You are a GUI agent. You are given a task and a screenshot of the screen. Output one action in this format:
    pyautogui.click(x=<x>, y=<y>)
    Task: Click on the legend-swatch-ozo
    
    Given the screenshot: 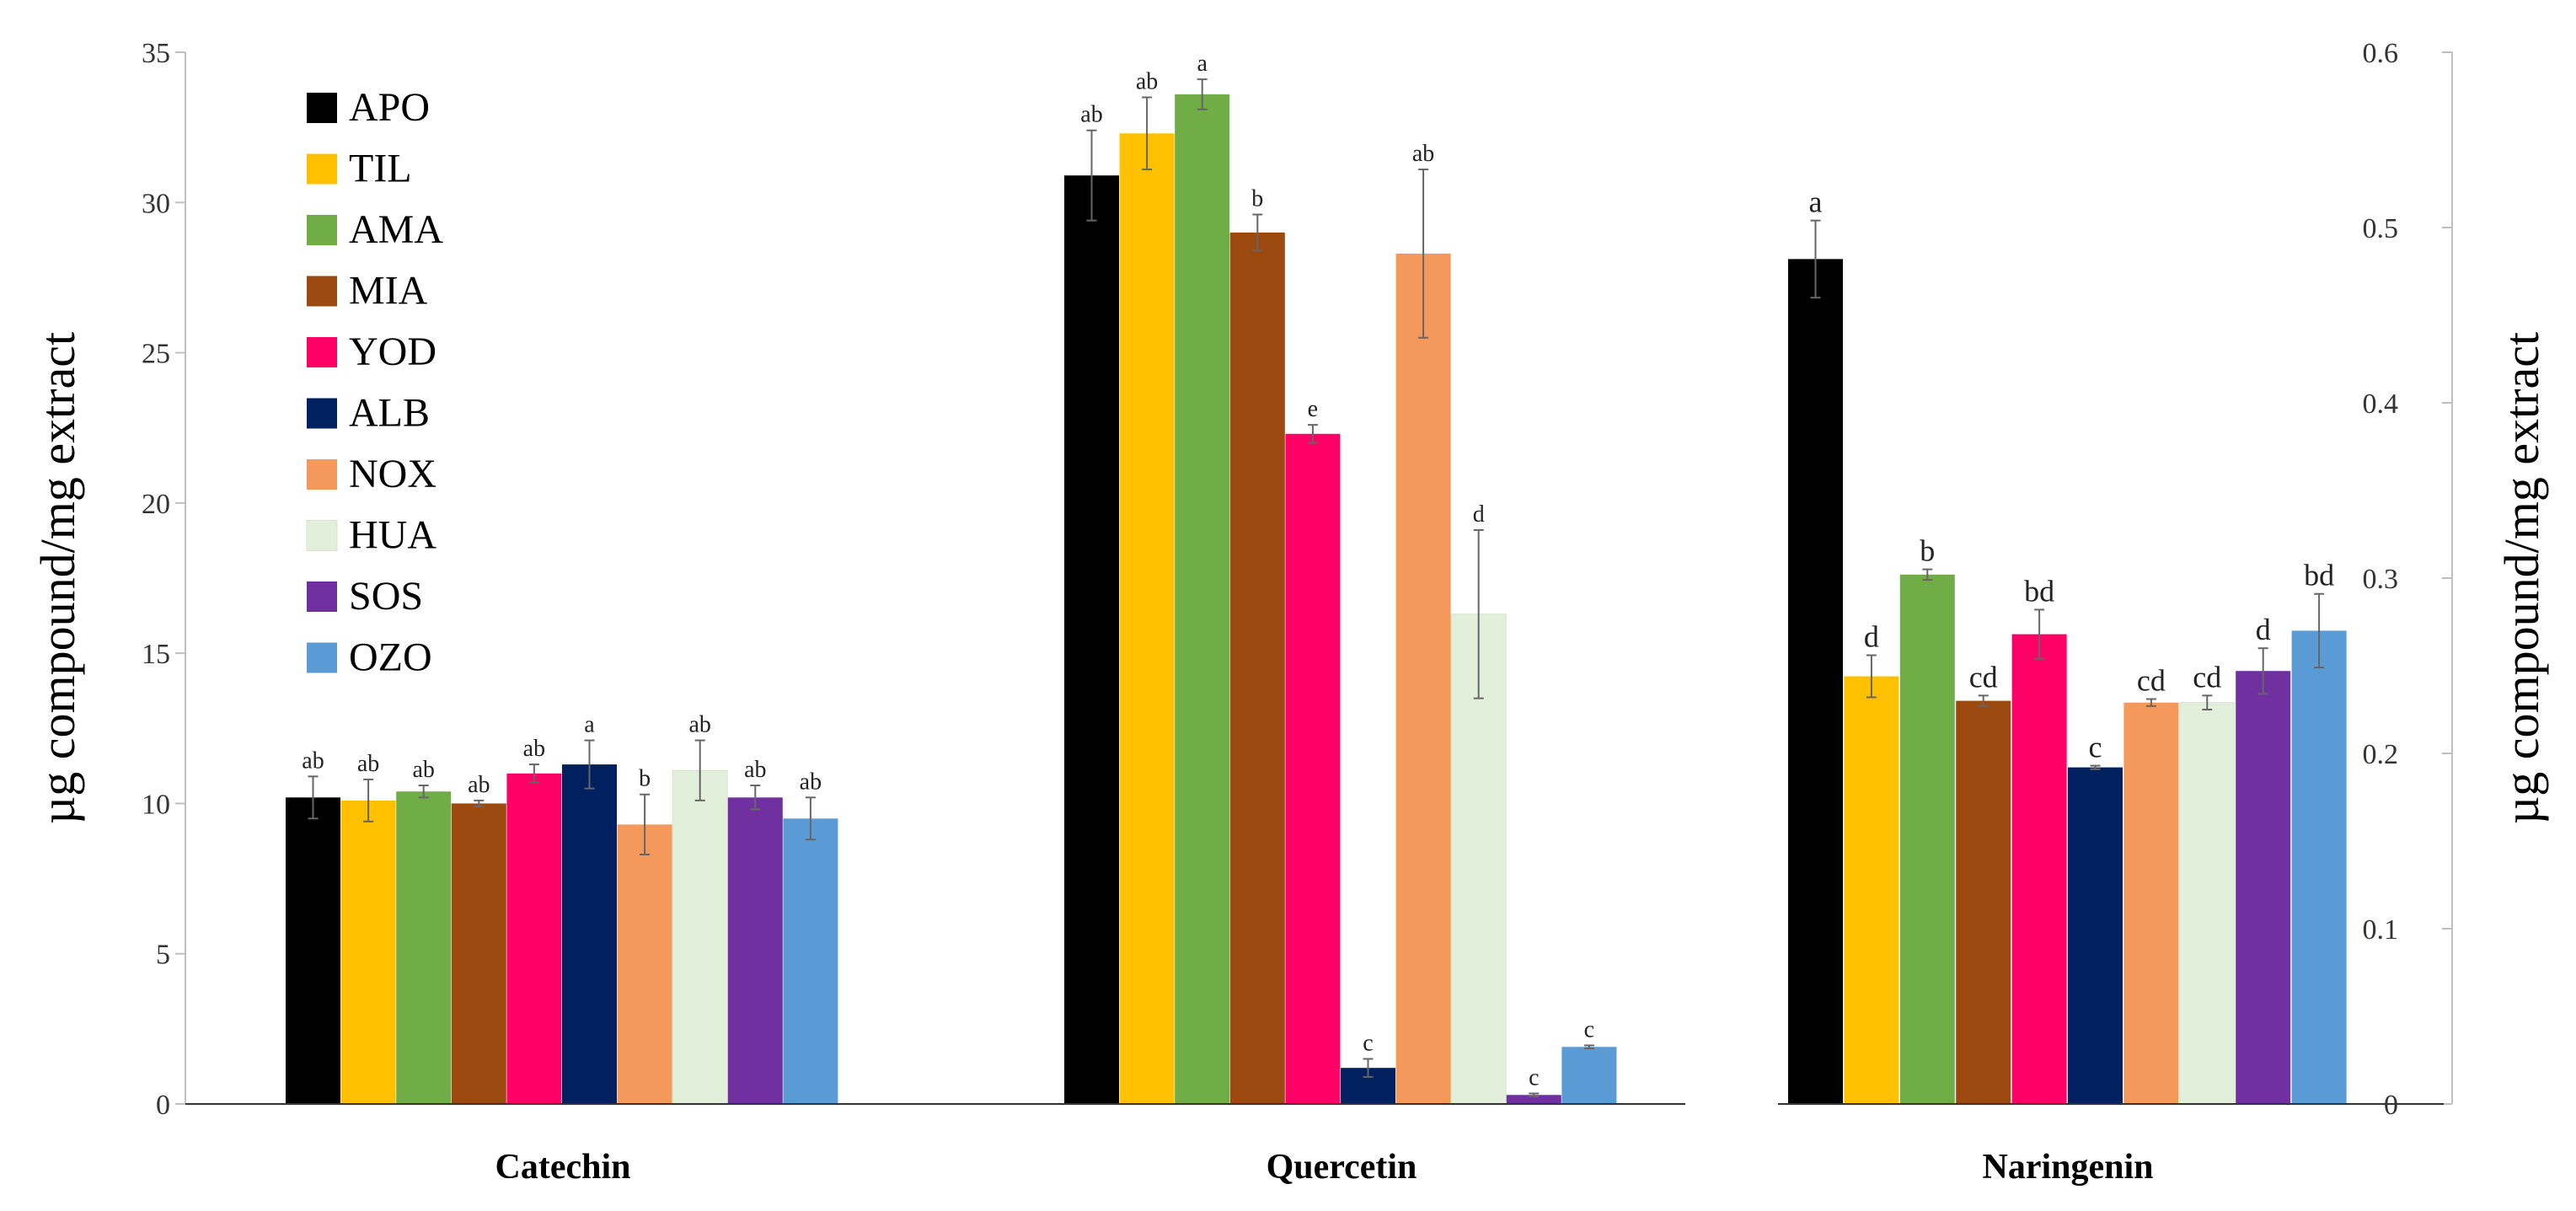 What is the action you would take?
    pyautogui.click(x=322, y=657)
    